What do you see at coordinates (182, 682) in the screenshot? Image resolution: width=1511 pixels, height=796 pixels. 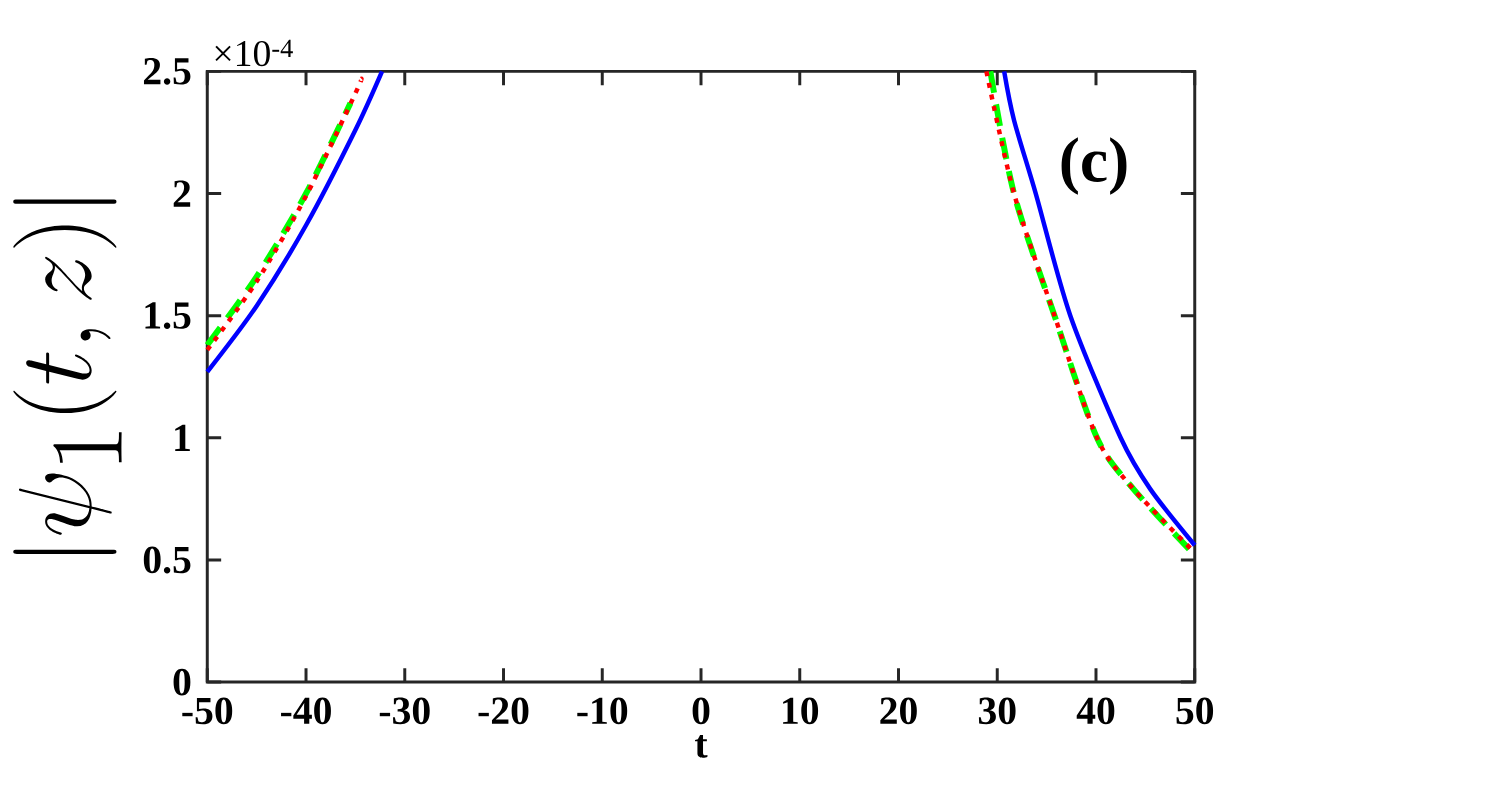 I see `y-tick-label: 0` at bounding box center [182, 682].